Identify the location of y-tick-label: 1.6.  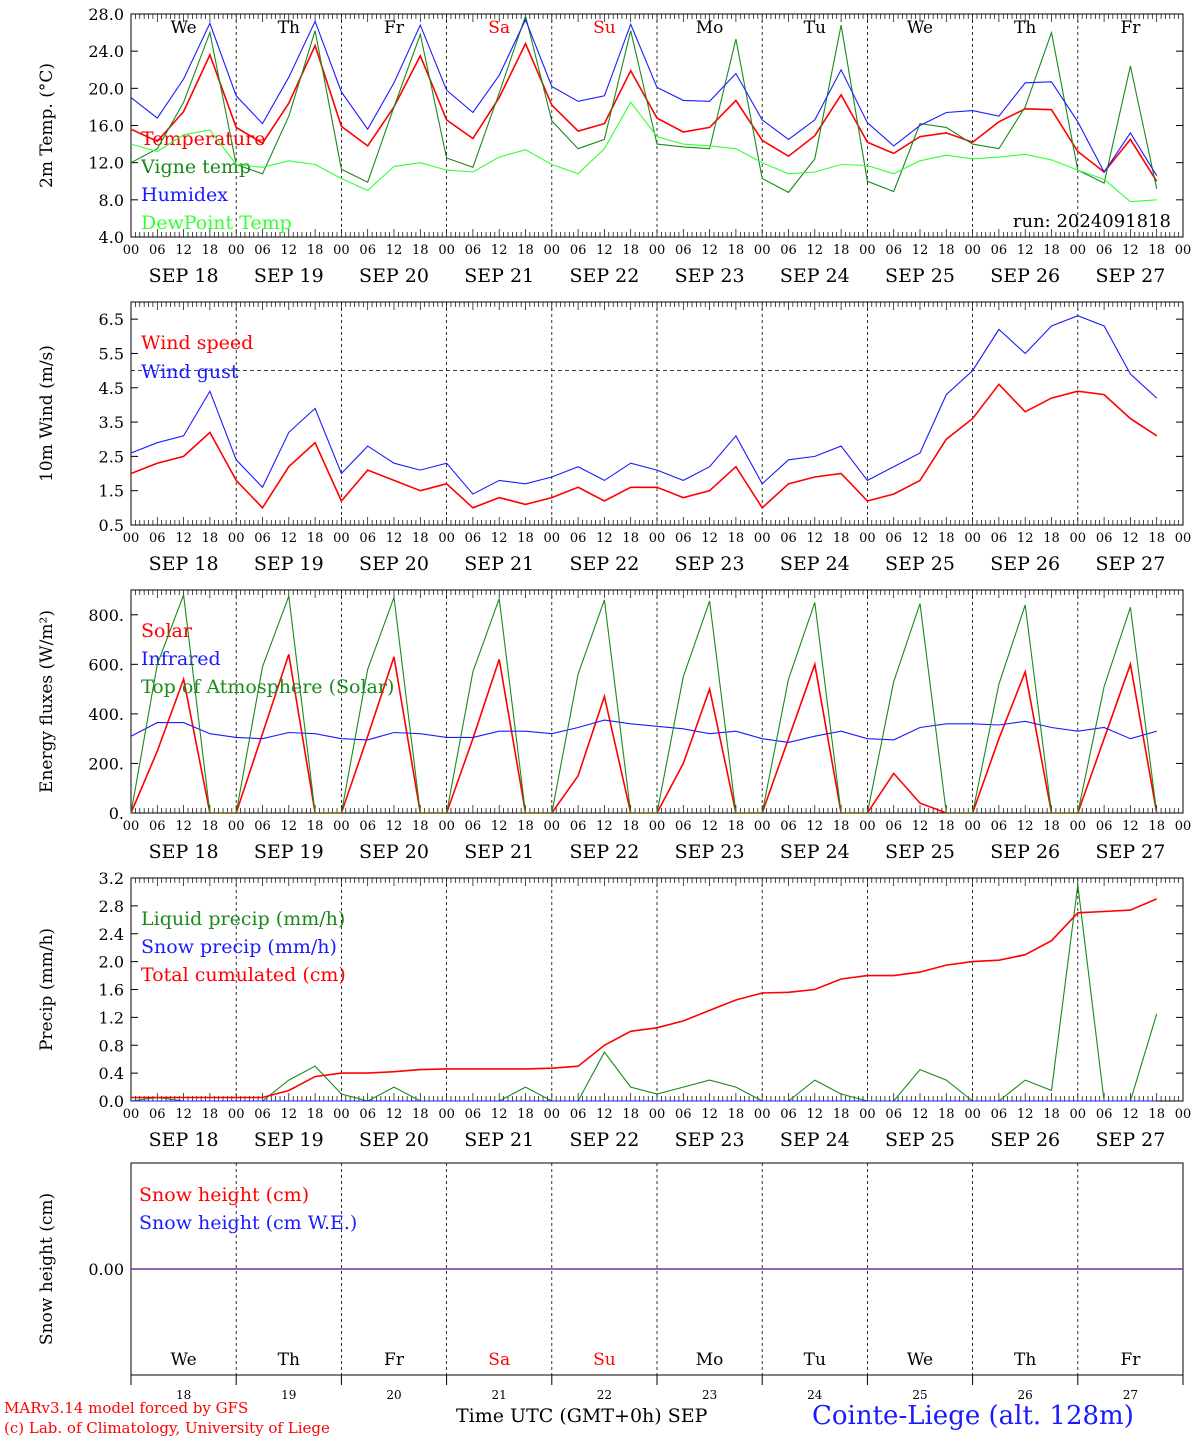
(111, 990).